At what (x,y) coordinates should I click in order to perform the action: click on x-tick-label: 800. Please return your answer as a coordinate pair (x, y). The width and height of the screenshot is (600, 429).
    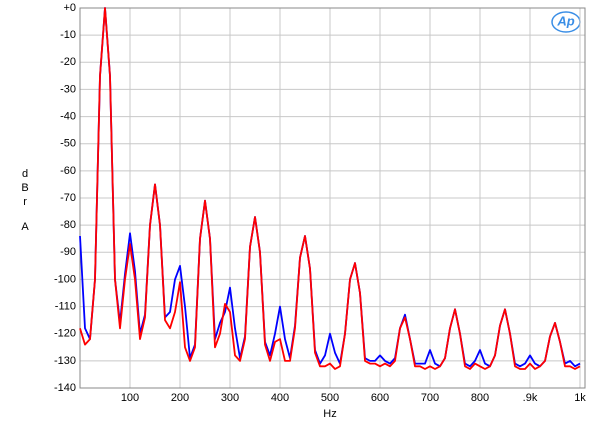
    Looking at the image, I should click on (480, 398).